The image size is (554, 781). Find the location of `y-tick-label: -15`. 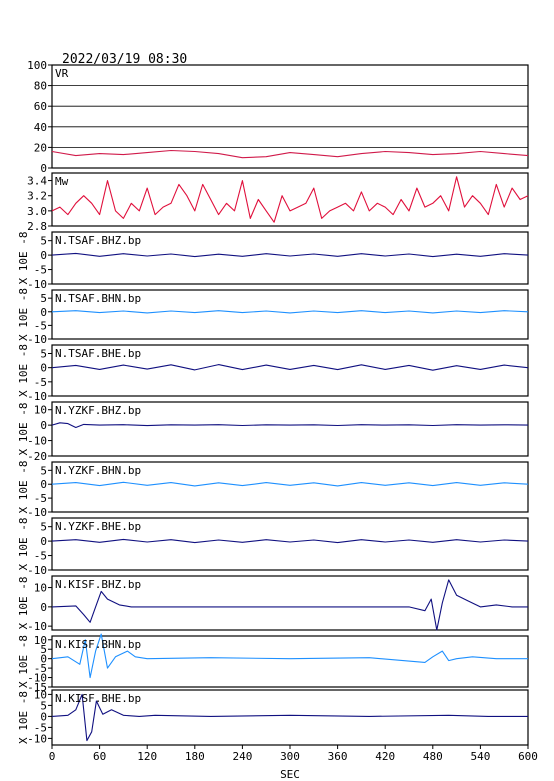

y-tick-label: -15 is located at coordinates (37, 687).